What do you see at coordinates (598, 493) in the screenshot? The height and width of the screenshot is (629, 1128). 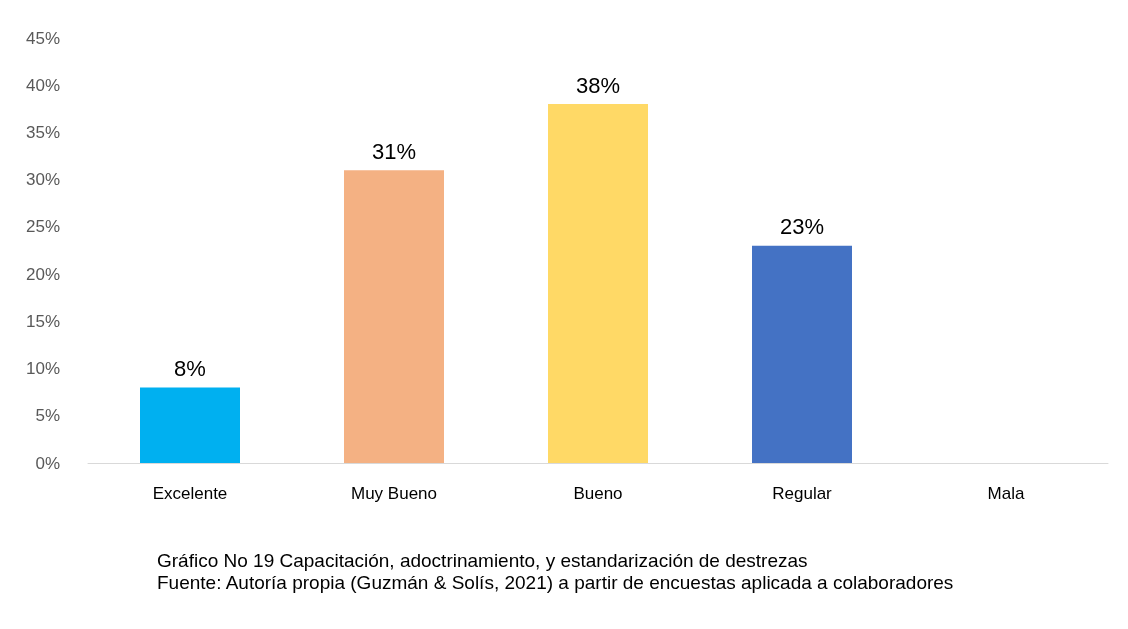 I see `x-tick-label: Bueno` at bounding box center [598, 493].